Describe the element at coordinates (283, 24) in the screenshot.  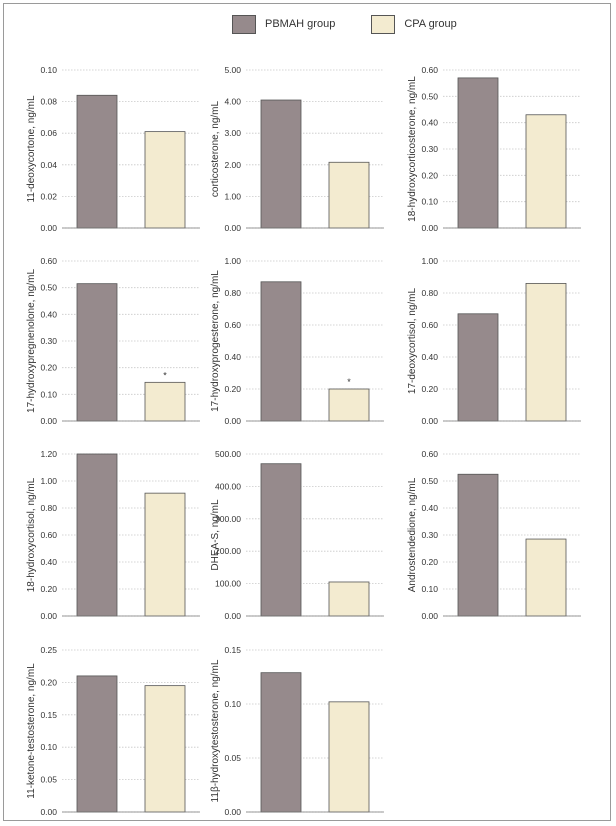
I see `legend-entry-pbmah: PBMAH group` at that location.